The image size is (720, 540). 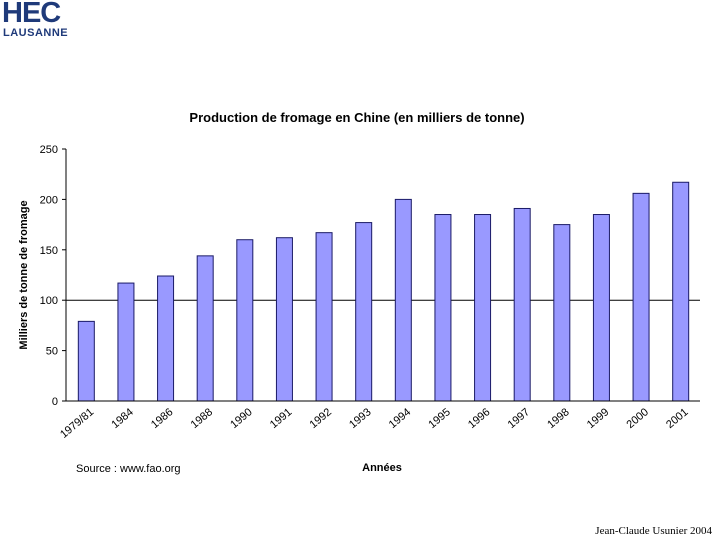 I want to click on x-tick-label: 1988, so click(x=202, y=418).